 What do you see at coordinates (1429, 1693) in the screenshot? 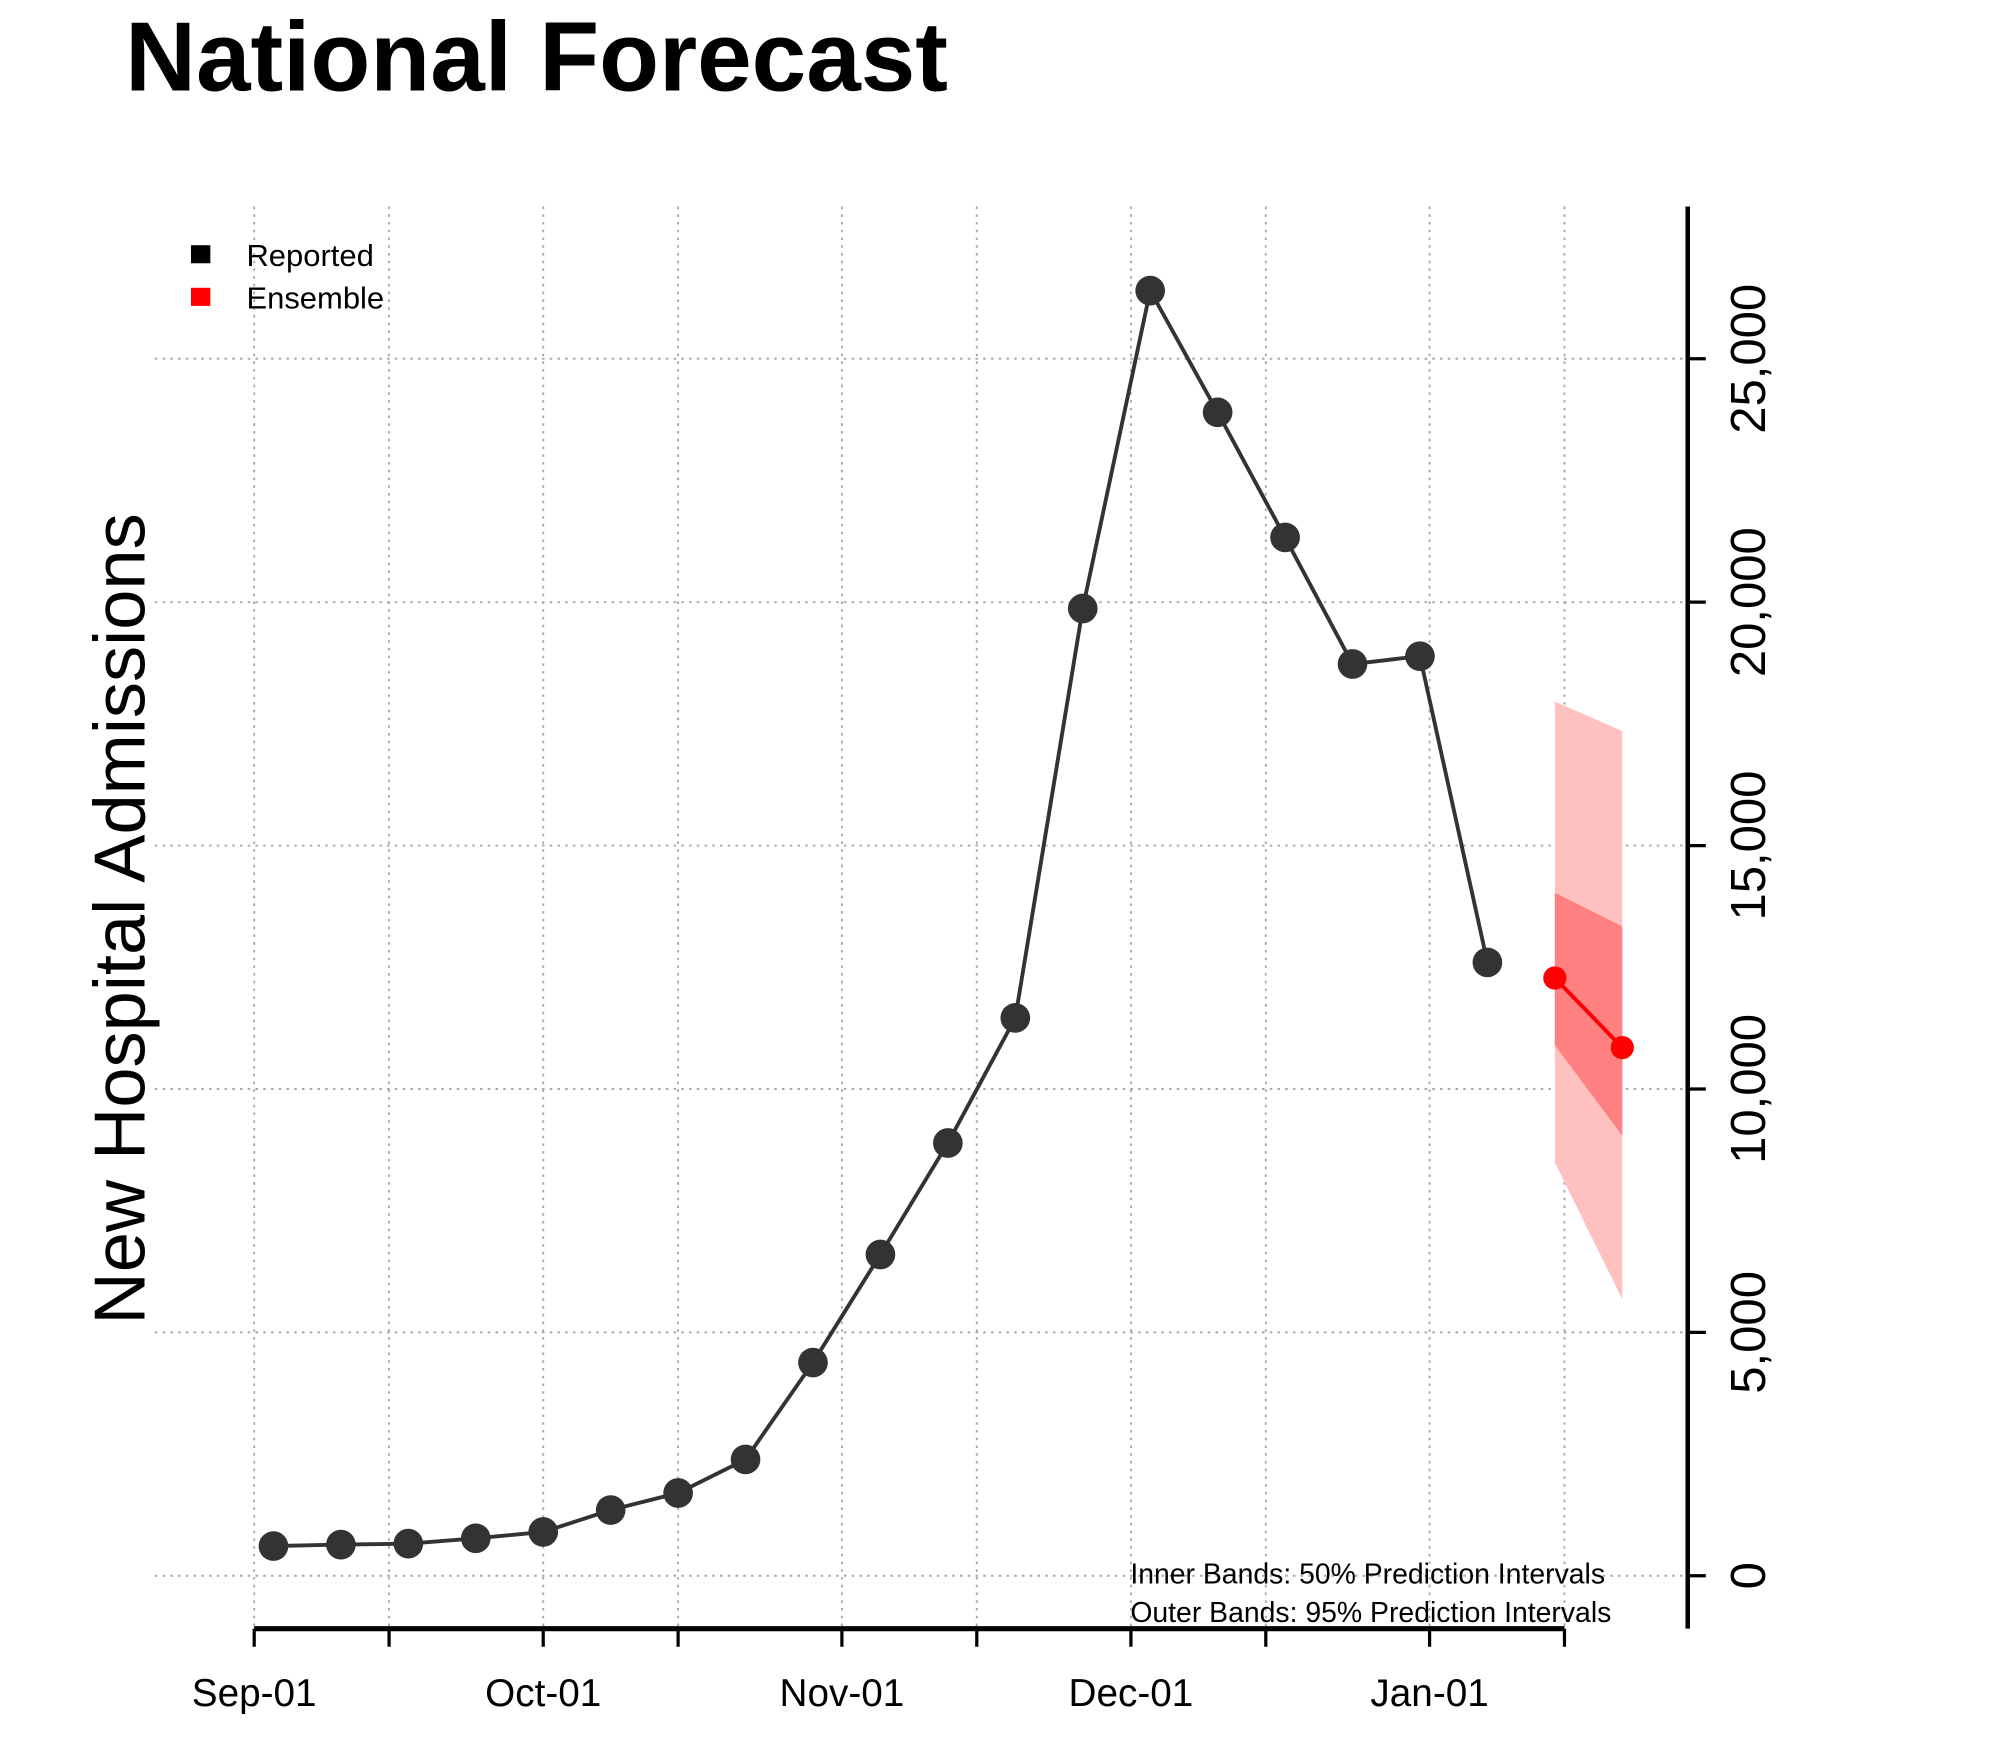
I see `x-tick-label: Jan-01` at bounding box center [1429, 1693].